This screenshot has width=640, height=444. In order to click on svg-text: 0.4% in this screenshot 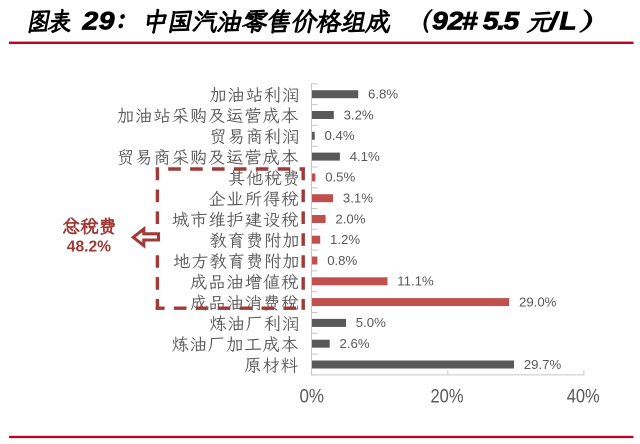, I will do `click(340, 135)`.